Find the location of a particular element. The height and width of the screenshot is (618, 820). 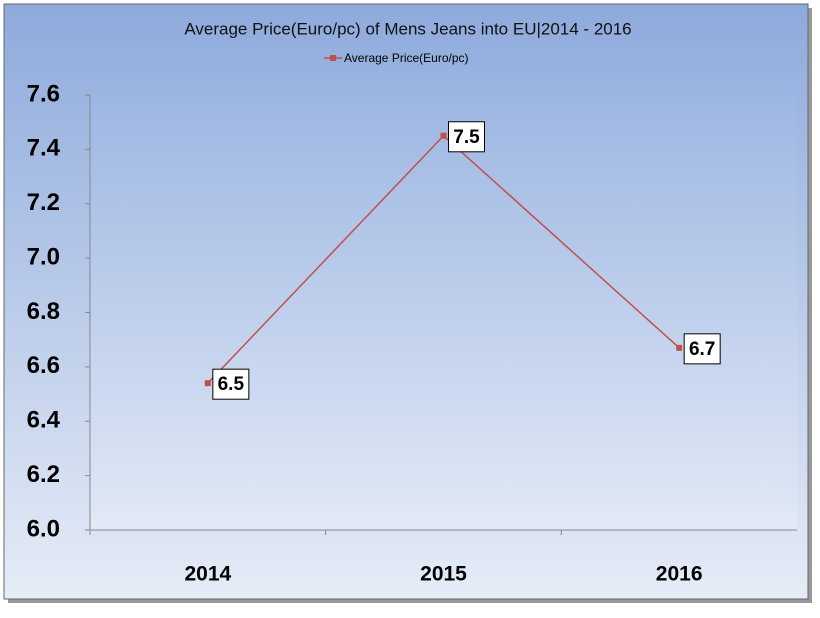

x-tick-label: 2015 is located at coordinates (443, 574).